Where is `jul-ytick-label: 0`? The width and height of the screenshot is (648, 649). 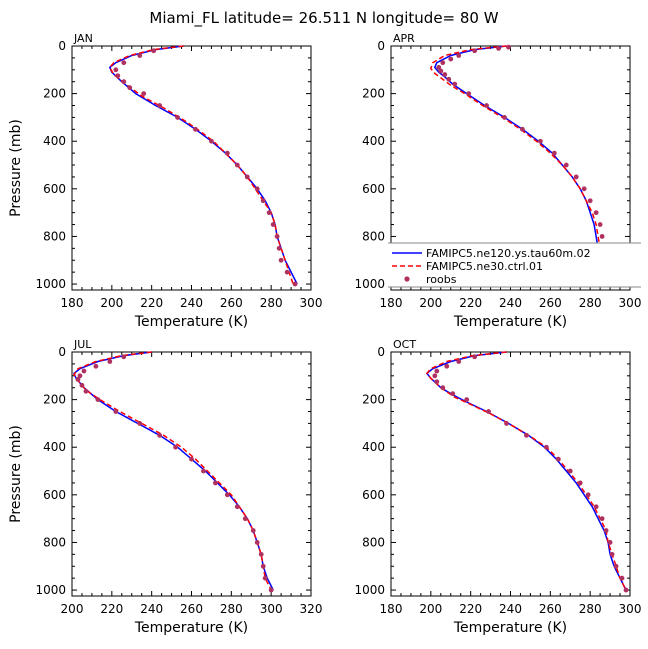
jul-ytick-label: 0 is located at coordinates (62, 352).